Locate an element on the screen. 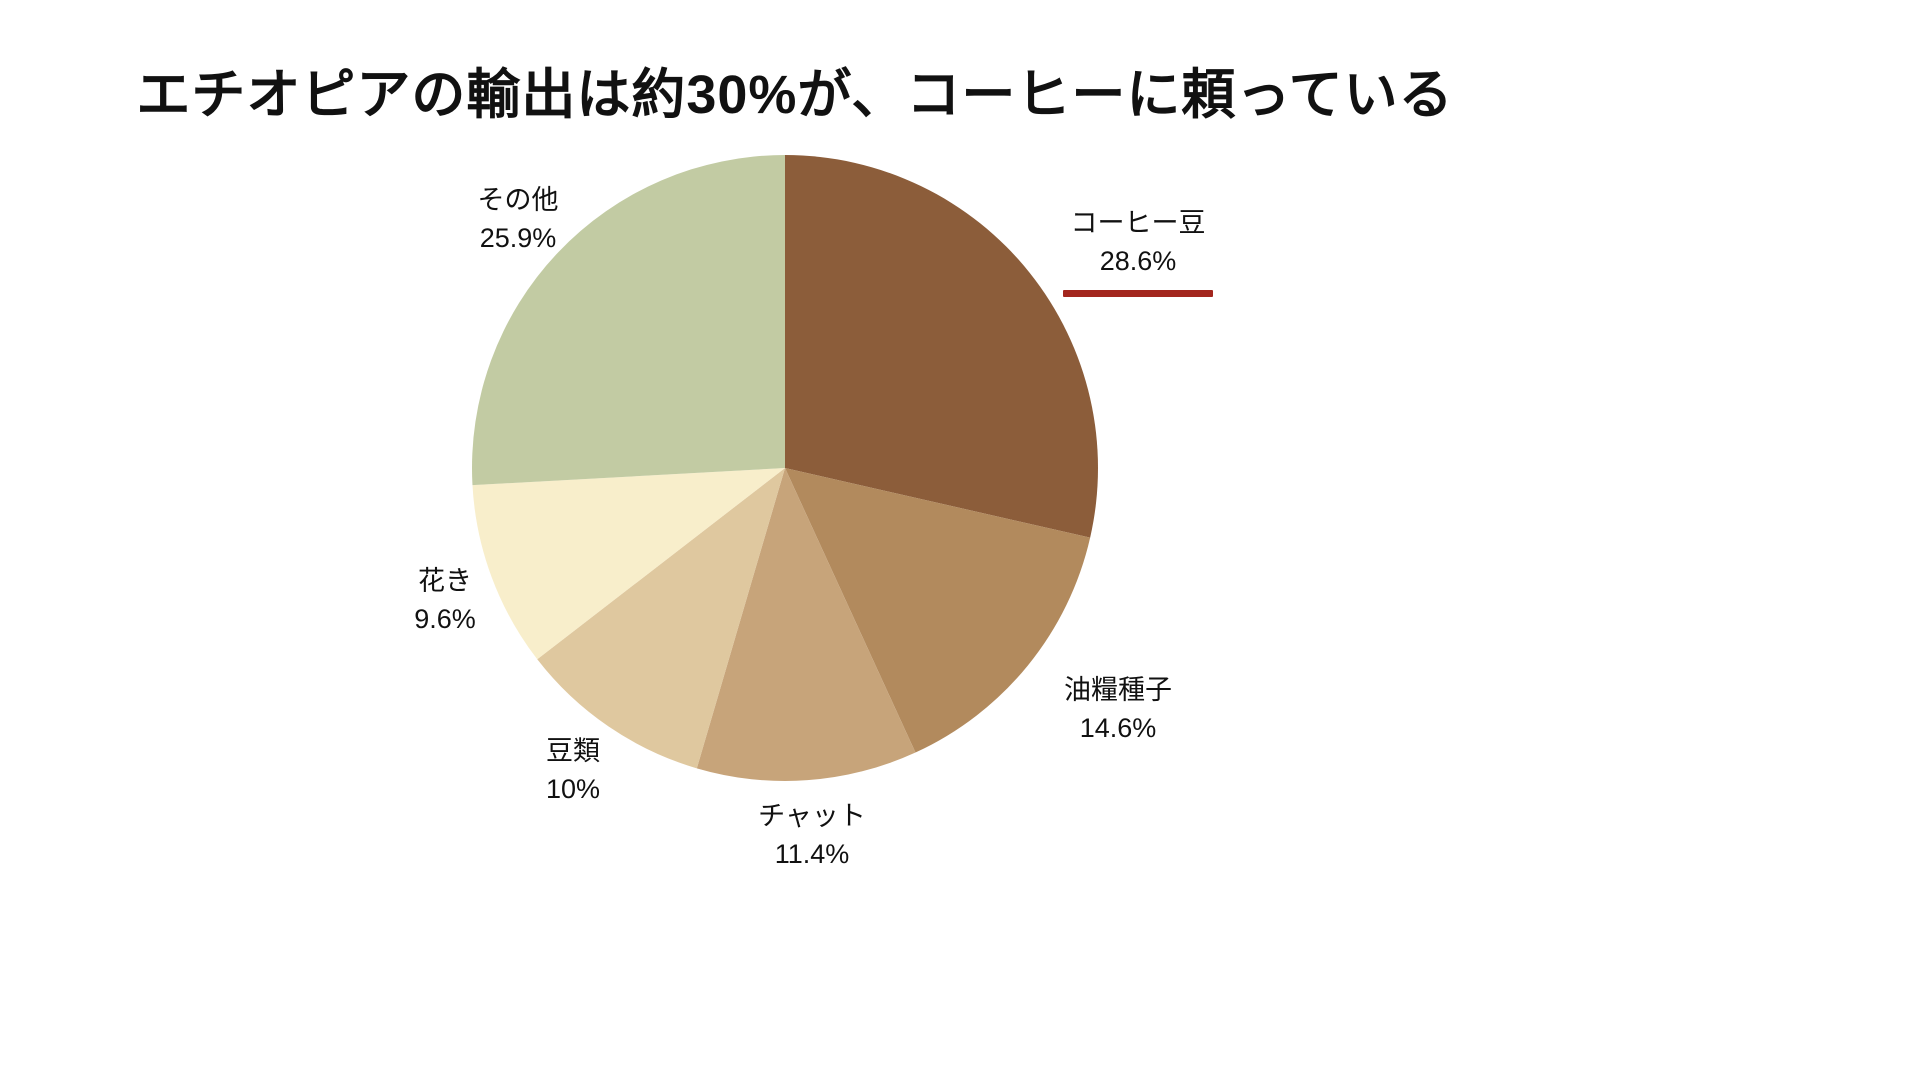 This screenshot has width=1920, height=1080. slice-label-value: 25.9% is located at coordinates (518, 237).